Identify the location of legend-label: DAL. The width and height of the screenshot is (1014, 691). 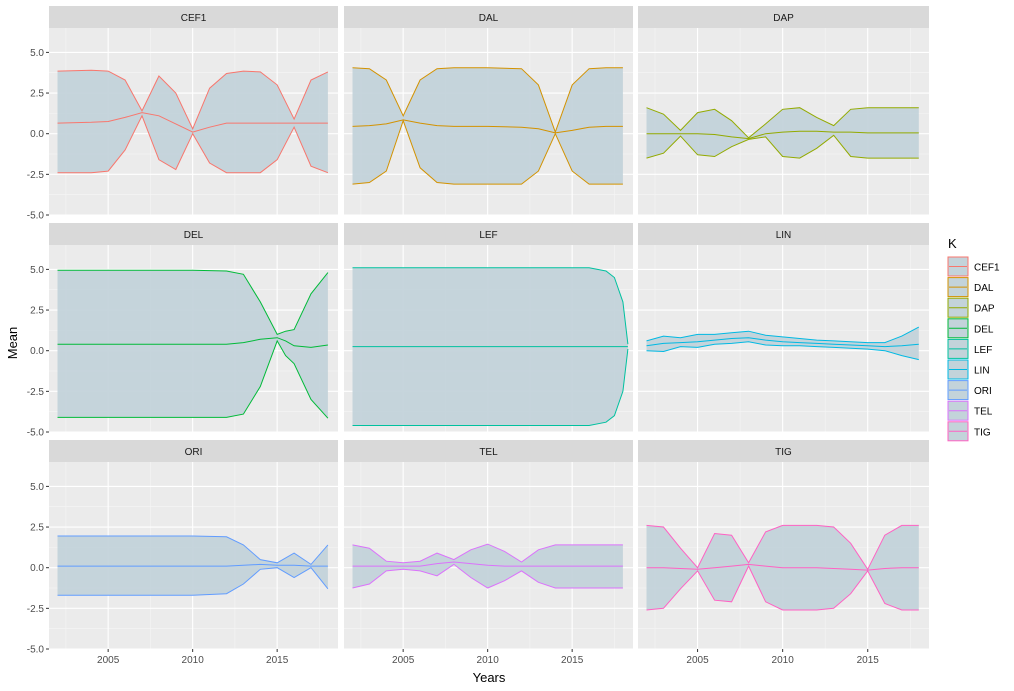
(984, 288).